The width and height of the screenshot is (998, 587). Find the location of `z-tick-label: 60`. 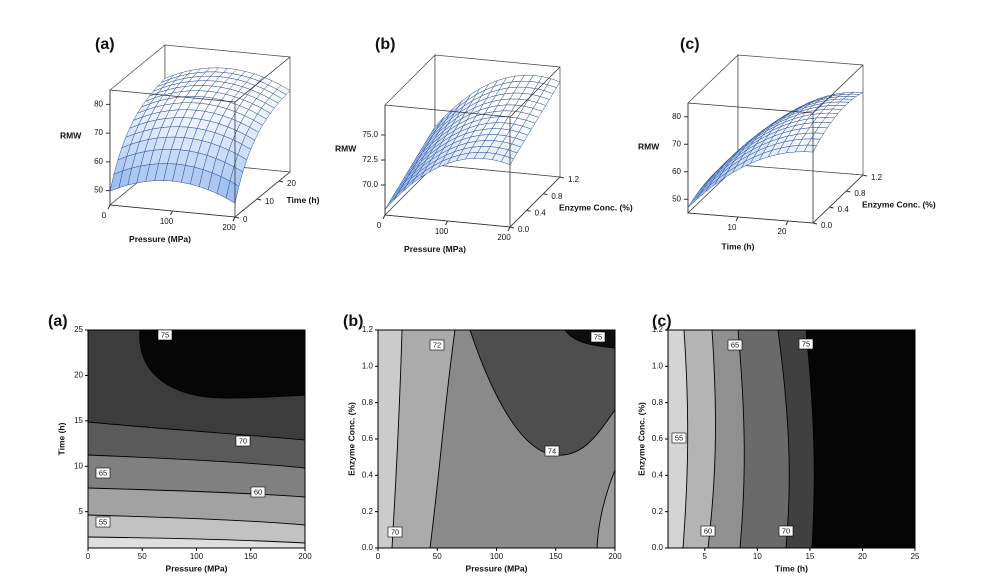

z-tick-label: 60 is located at coordinates (98, 161).